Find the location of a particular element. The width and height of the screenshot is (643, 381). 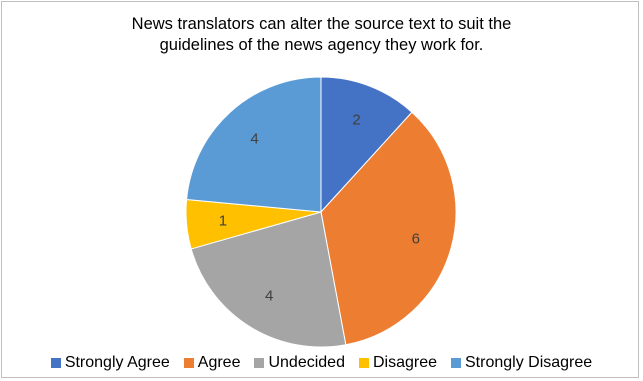

data-label-strongly-disagree: 4 is located at coordinates (254, 139).